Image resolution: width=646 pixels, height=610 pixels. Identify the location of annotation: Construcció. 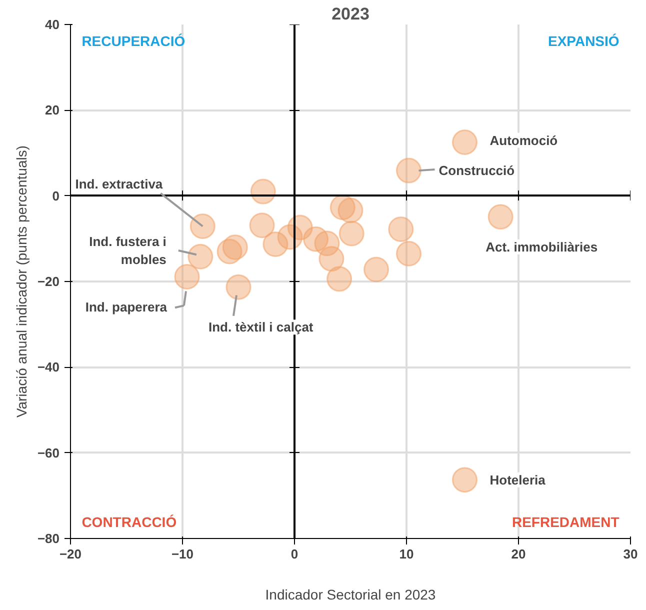
(476, 170).